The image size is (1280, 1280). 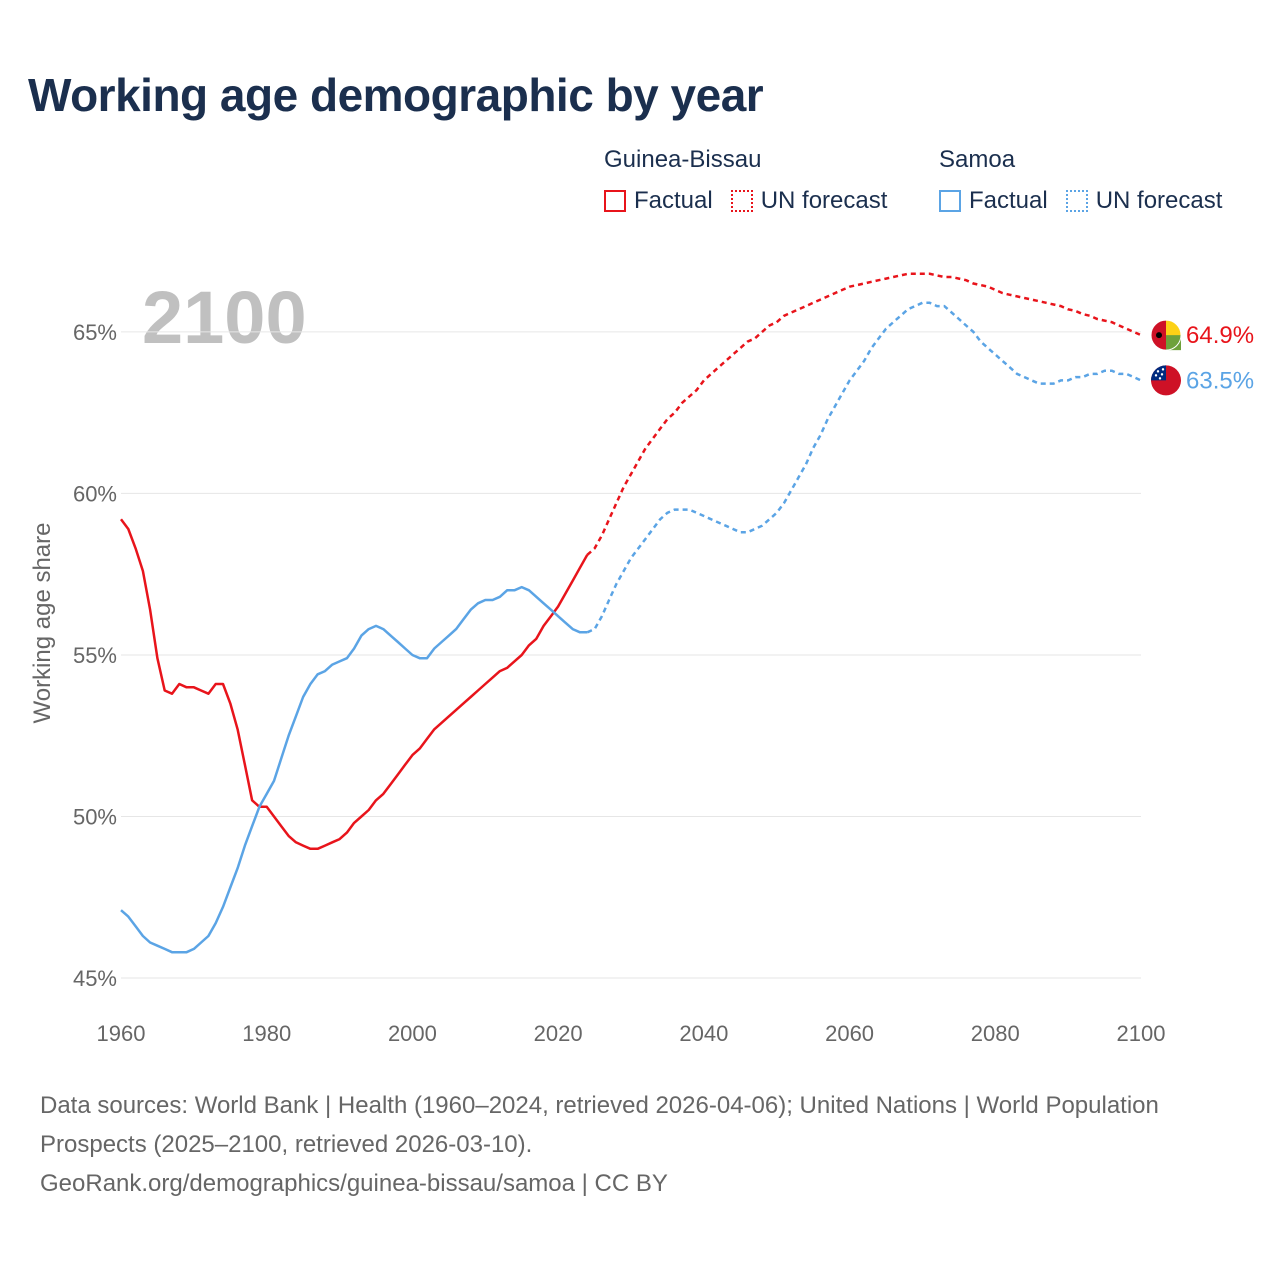 What do you see at coordinates (95, 978) in the screenshot?
I see `y-tick-label: 45%` at bounding box center [95, 978].